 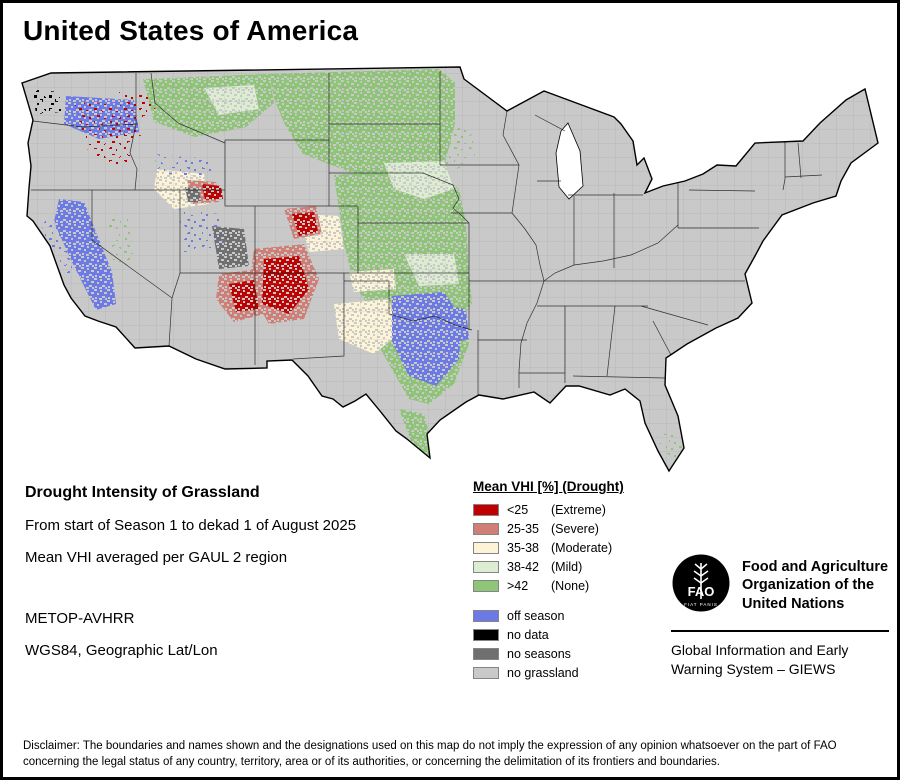 What do you see at coordinates (372, 280) in the screenshot?
I see `region-moderate-panhandle` at bounding box center [372, 280].